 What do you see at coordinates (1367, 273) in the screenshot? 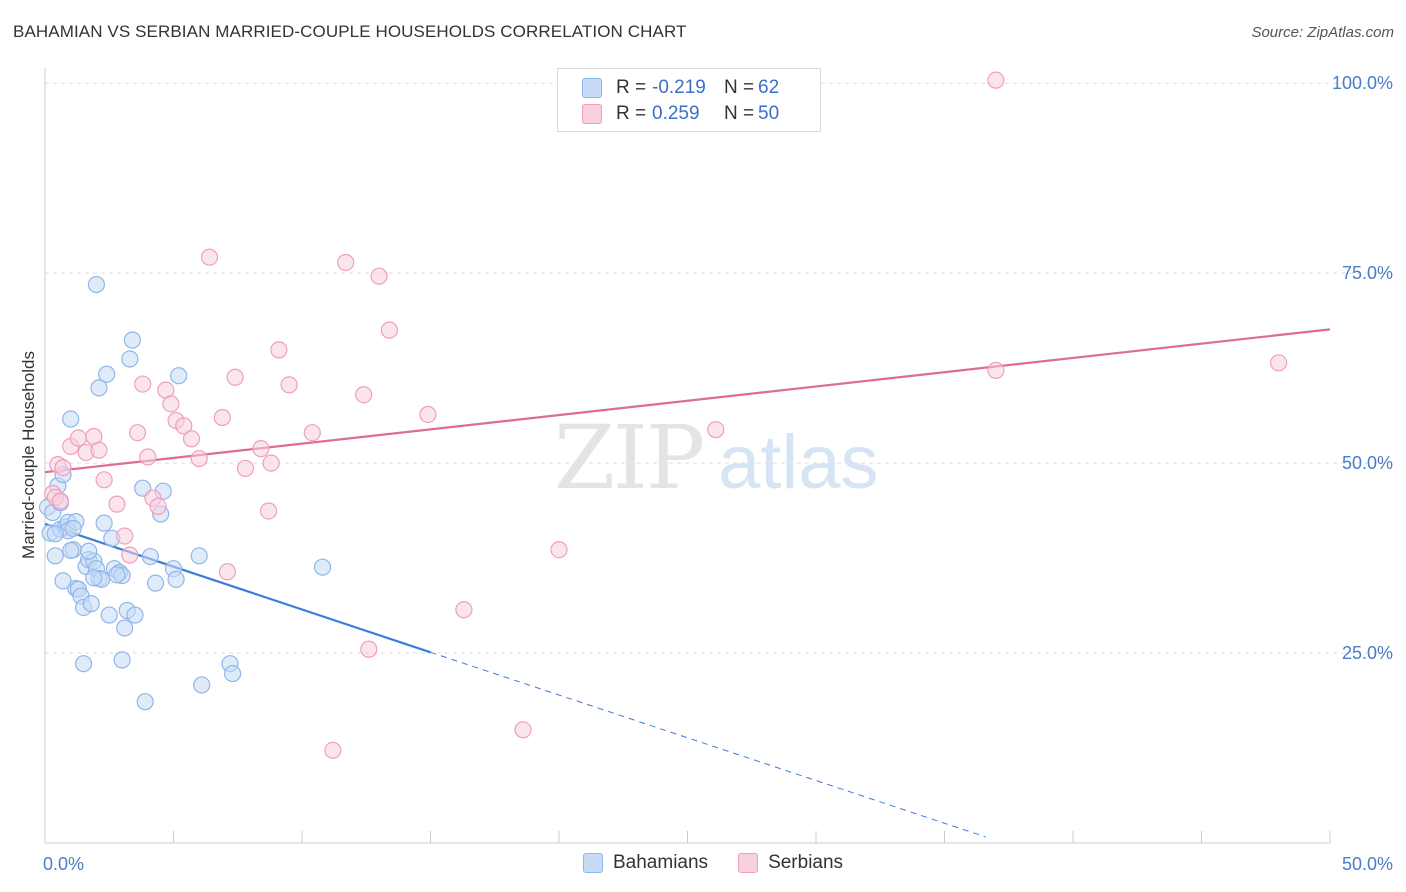
I see `y-tick-label: 75.0%` at bounding box center [1367, 273].